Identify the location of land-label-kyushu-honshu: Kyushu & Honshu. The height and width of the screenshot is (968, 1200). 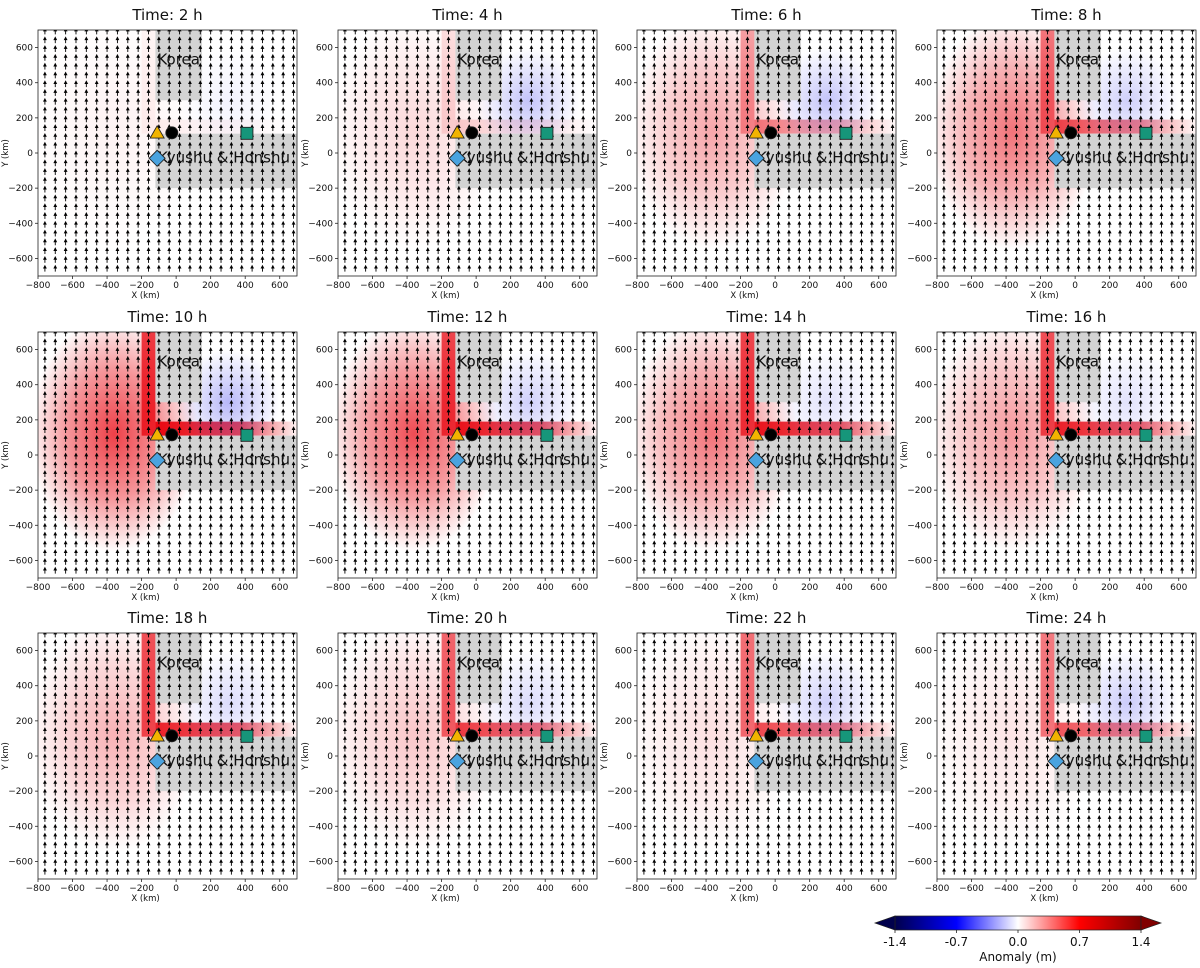
(823, 158).